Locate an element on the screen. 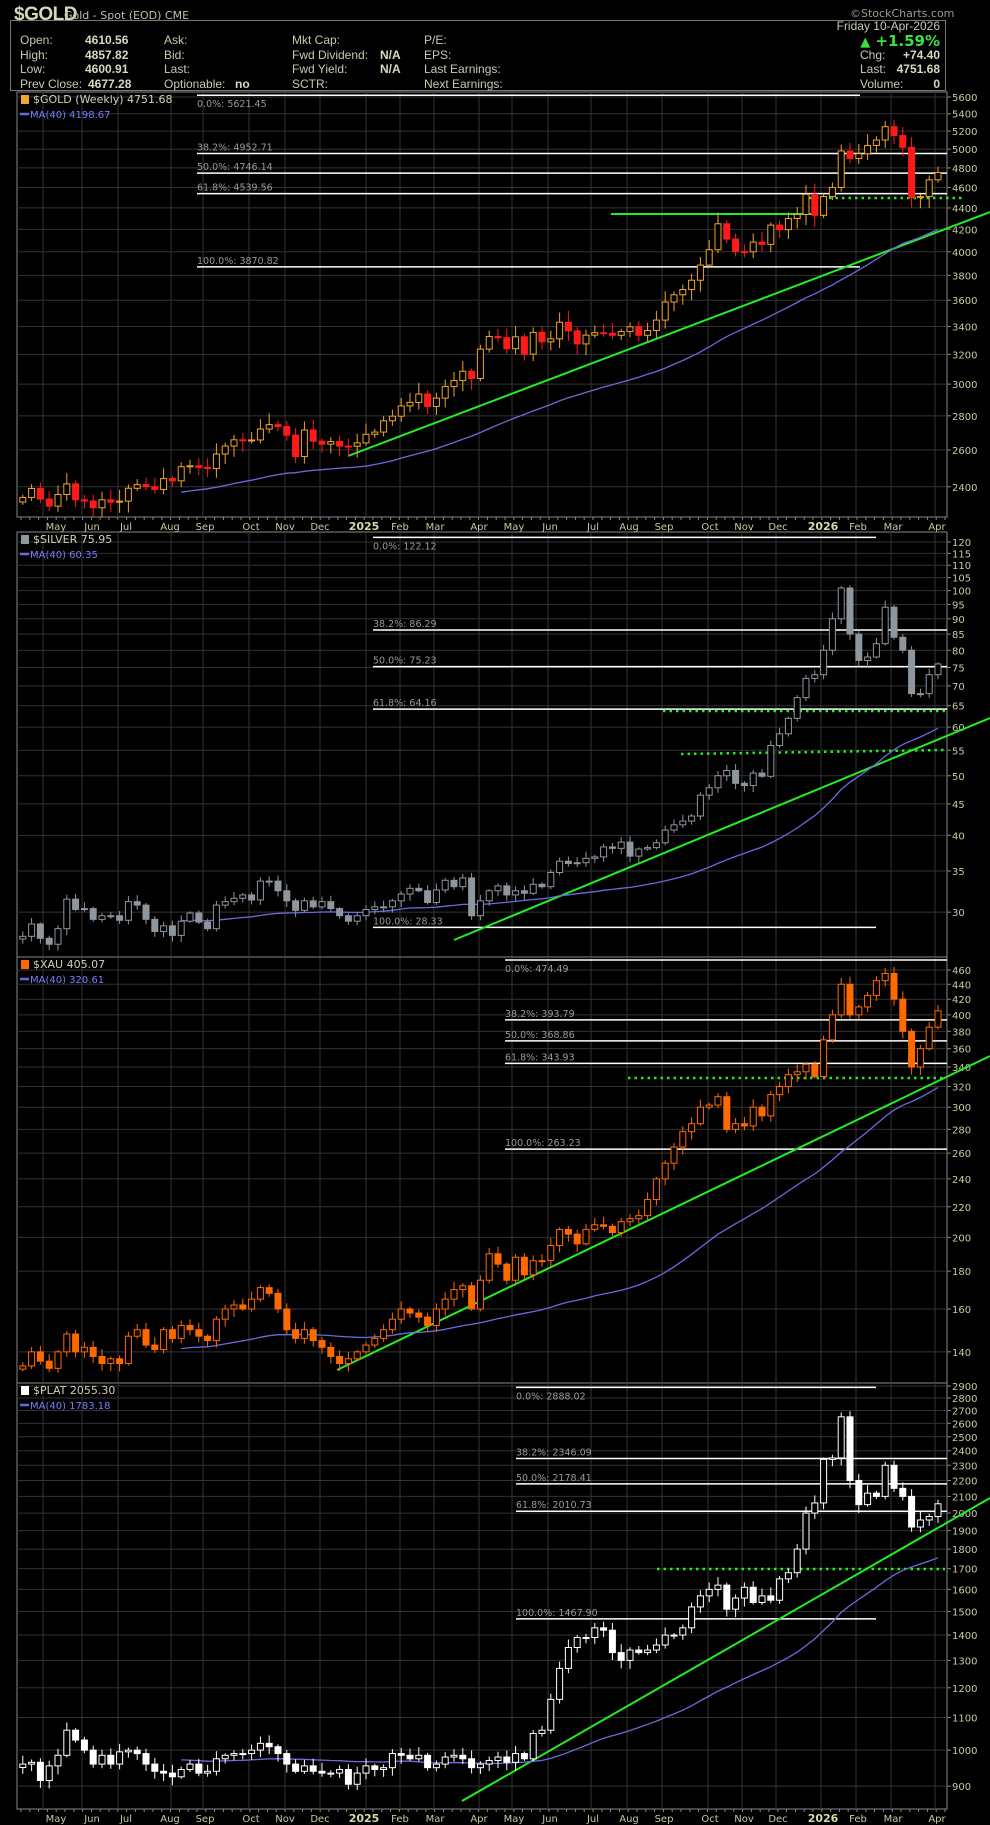 The image size is (990, 1825). x-axis-label: Sep is located at coordinates (664, 527).